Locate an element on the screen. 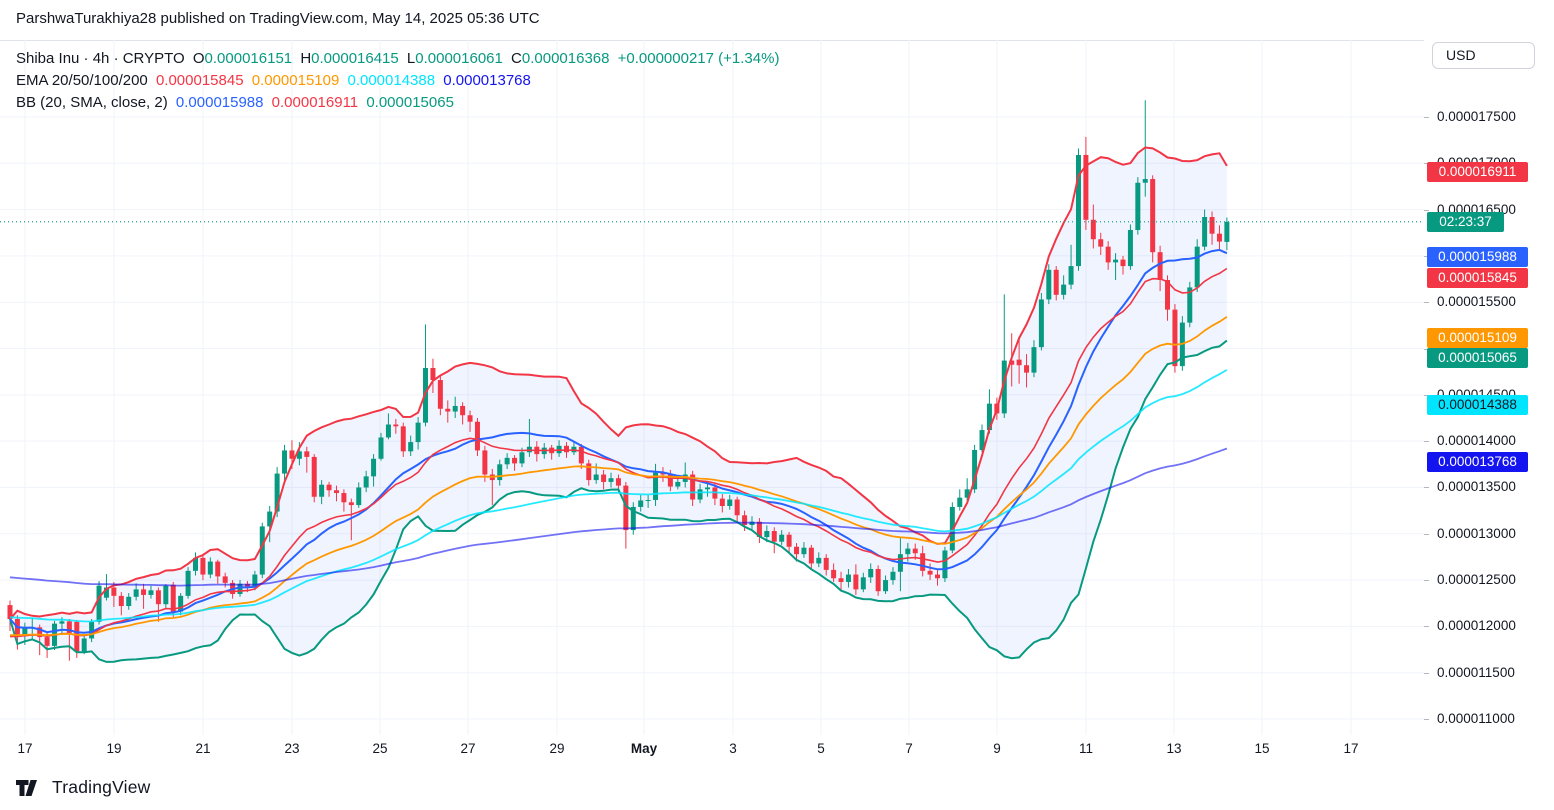 The width and height of the screenshot is (1554, 810). time-tick-label: 11 is located at coordinates (1085, 748).